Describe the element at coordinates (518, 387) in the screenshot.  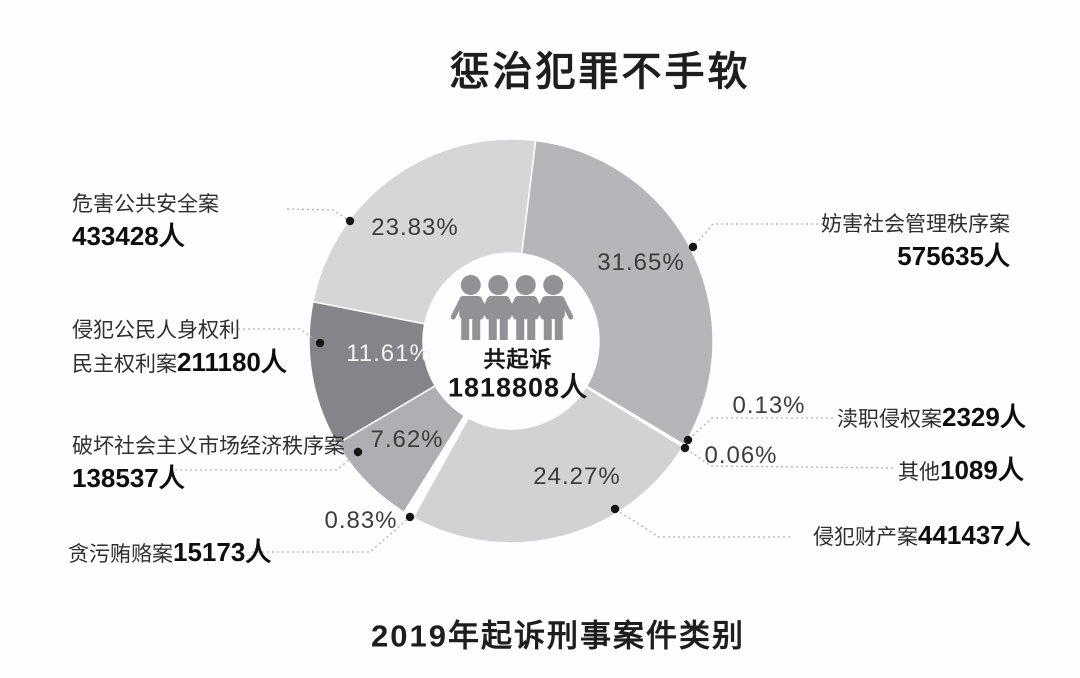
I see `center-total-value: 1818808人` at that location.